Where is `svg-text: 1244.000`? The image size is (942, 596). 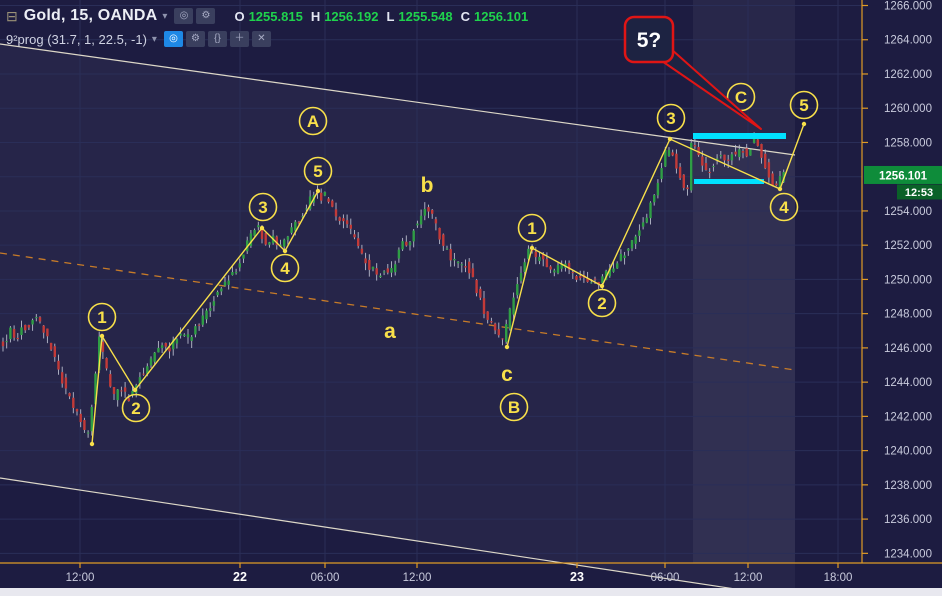 svg-text: 1244.000 is located at coordinates (908, 383).